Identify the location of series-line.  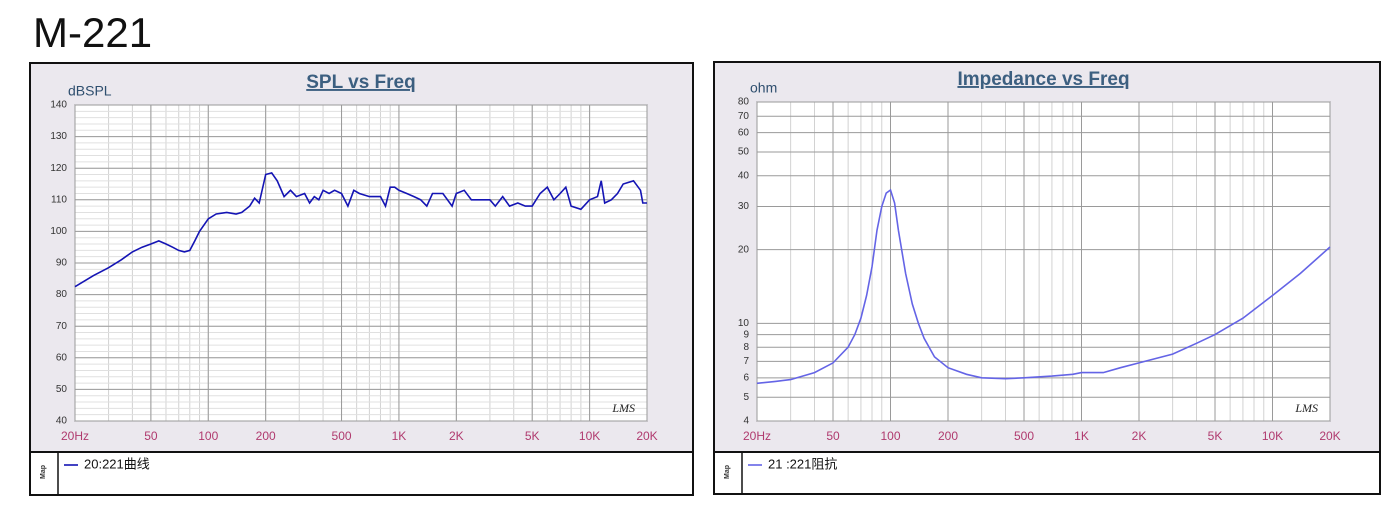
(360, 229).